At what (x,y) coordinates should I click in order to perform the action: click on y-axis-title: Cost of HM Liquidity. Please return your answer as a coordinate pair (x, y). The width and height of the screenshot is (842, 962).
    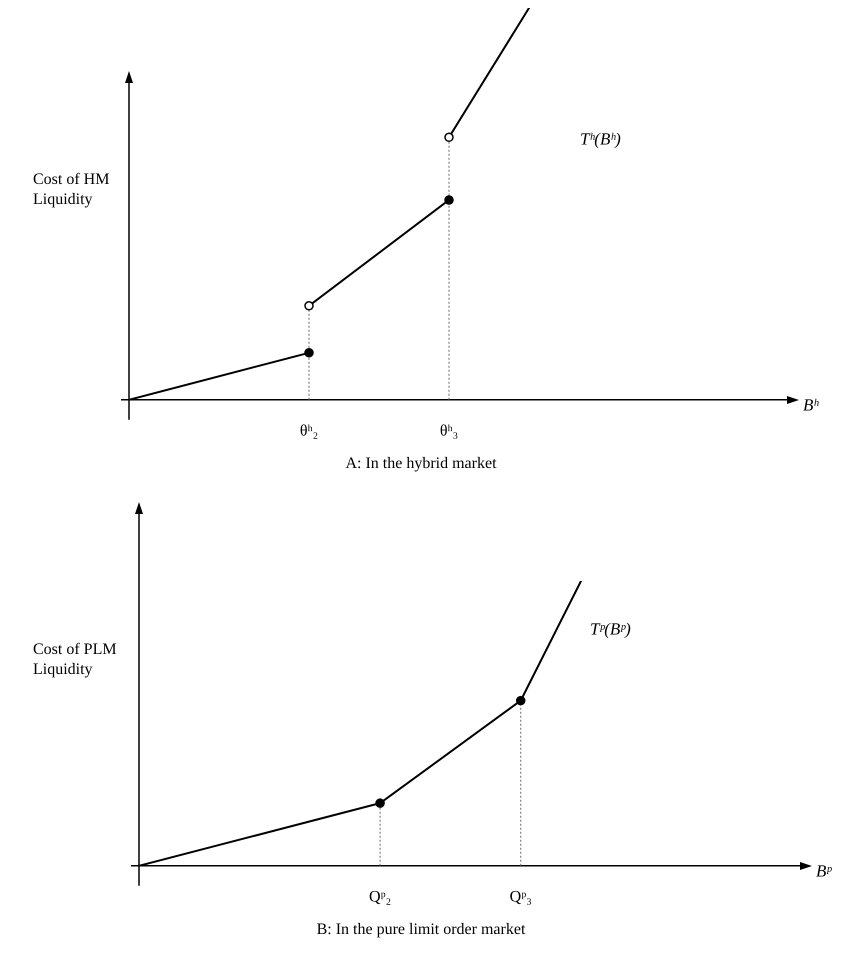
    Looking at the image, I should click on (71, 190).